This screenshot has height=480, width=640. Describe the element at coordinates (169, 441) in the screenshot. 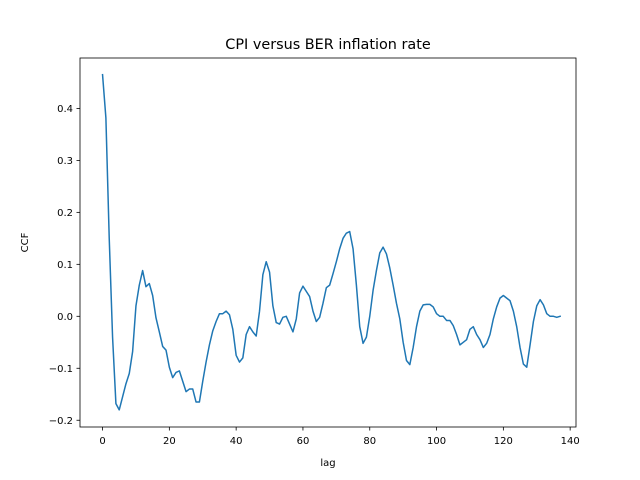

I see `x-tick-label: 20` at that location.